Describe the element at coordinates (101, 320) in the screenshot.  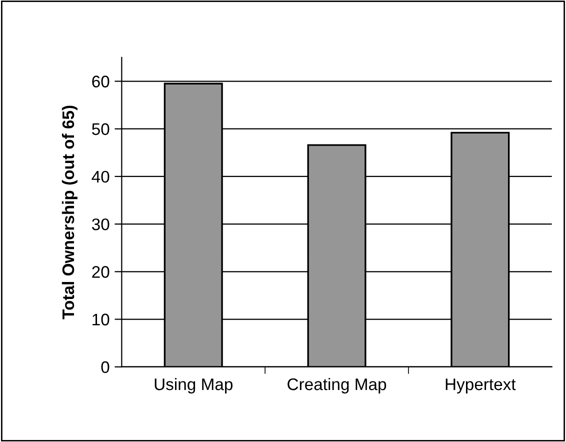
I see `y-tick-label: 10` at that location.